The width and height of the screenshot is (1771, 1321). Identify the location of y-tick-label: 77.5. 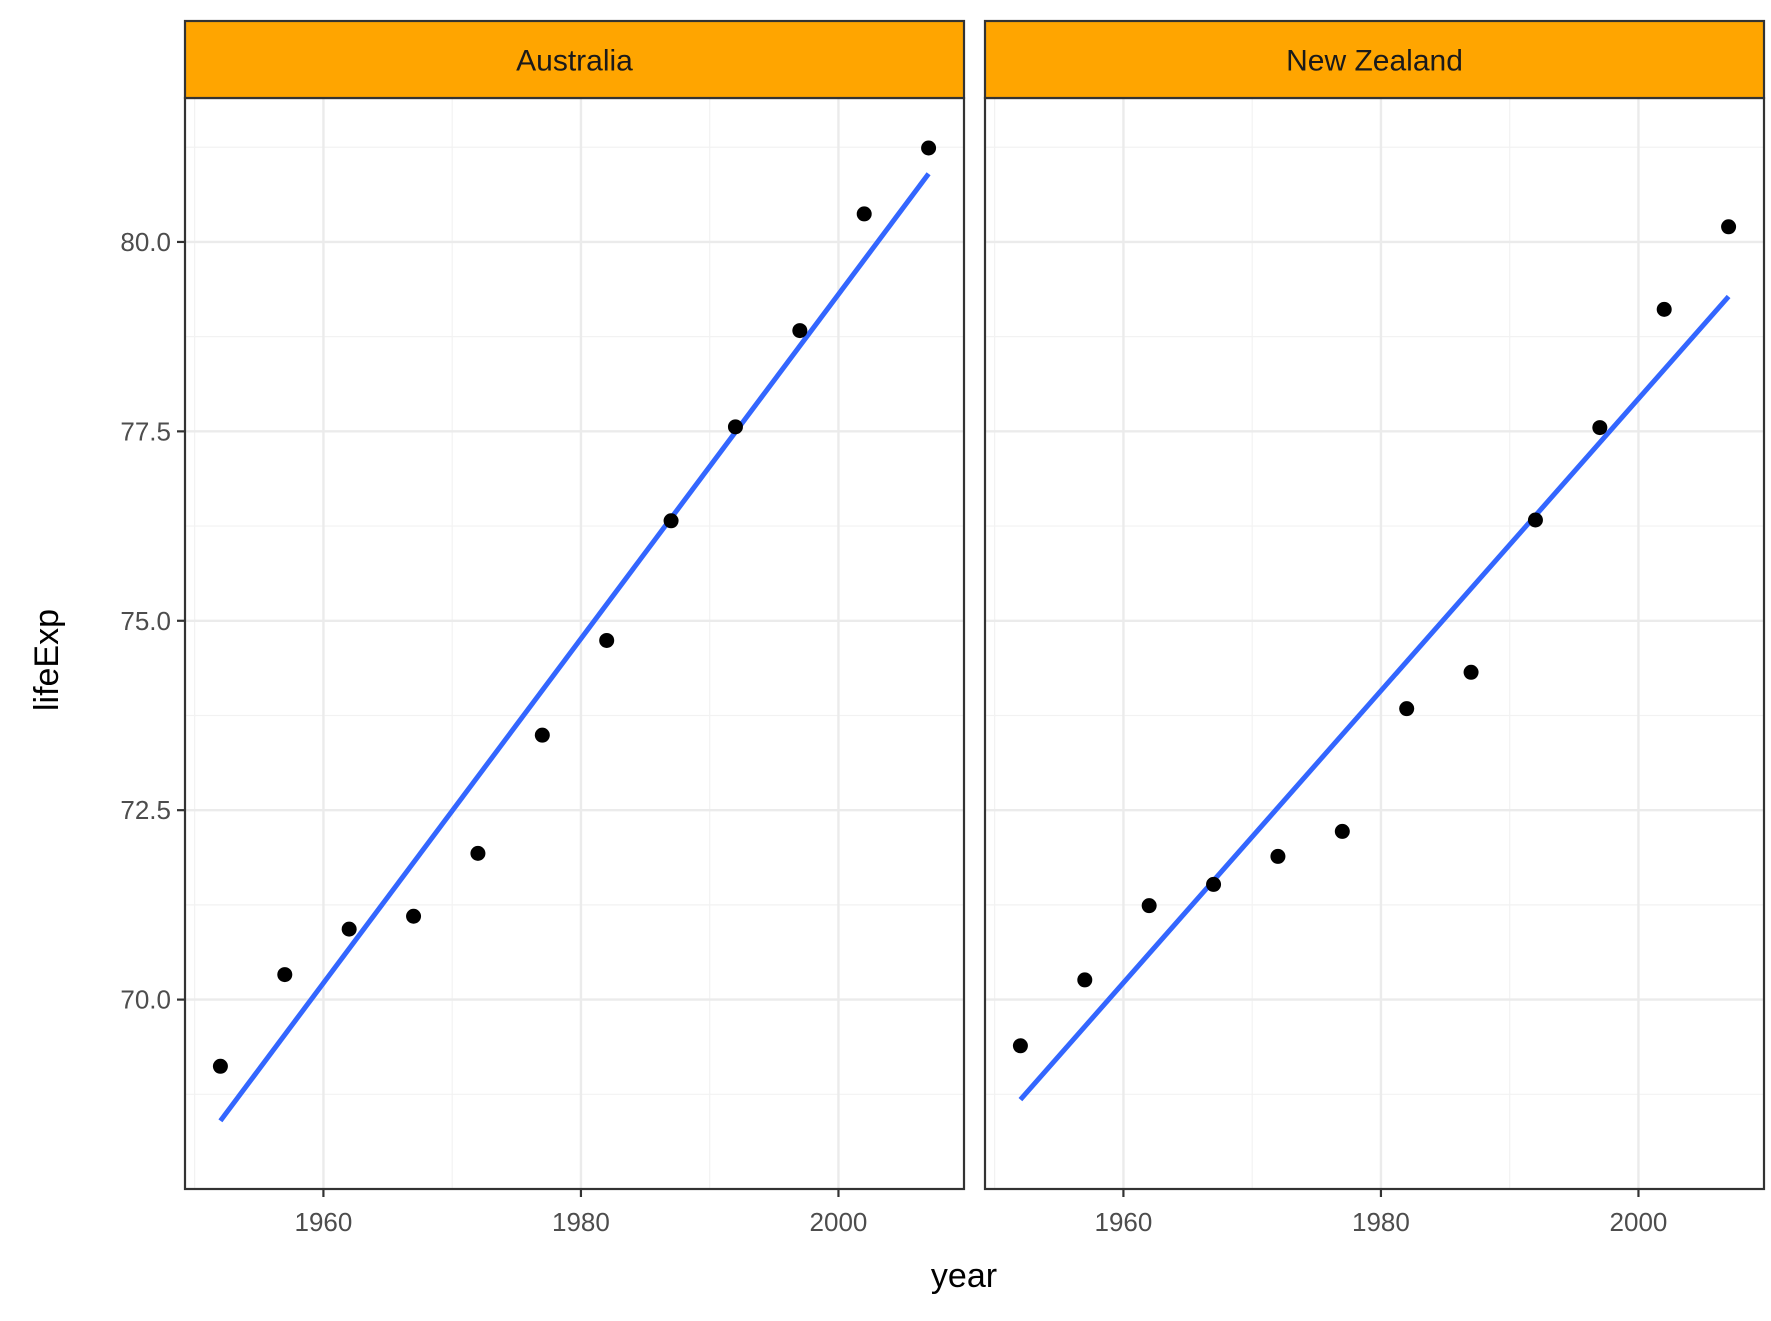
(145, 431).